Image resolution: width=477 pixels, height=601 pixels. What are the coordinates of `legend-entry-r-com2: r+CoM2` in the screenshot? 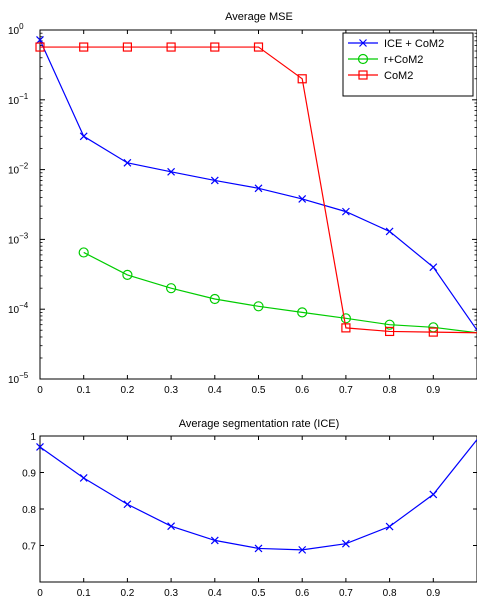 It's located at (385, 59).